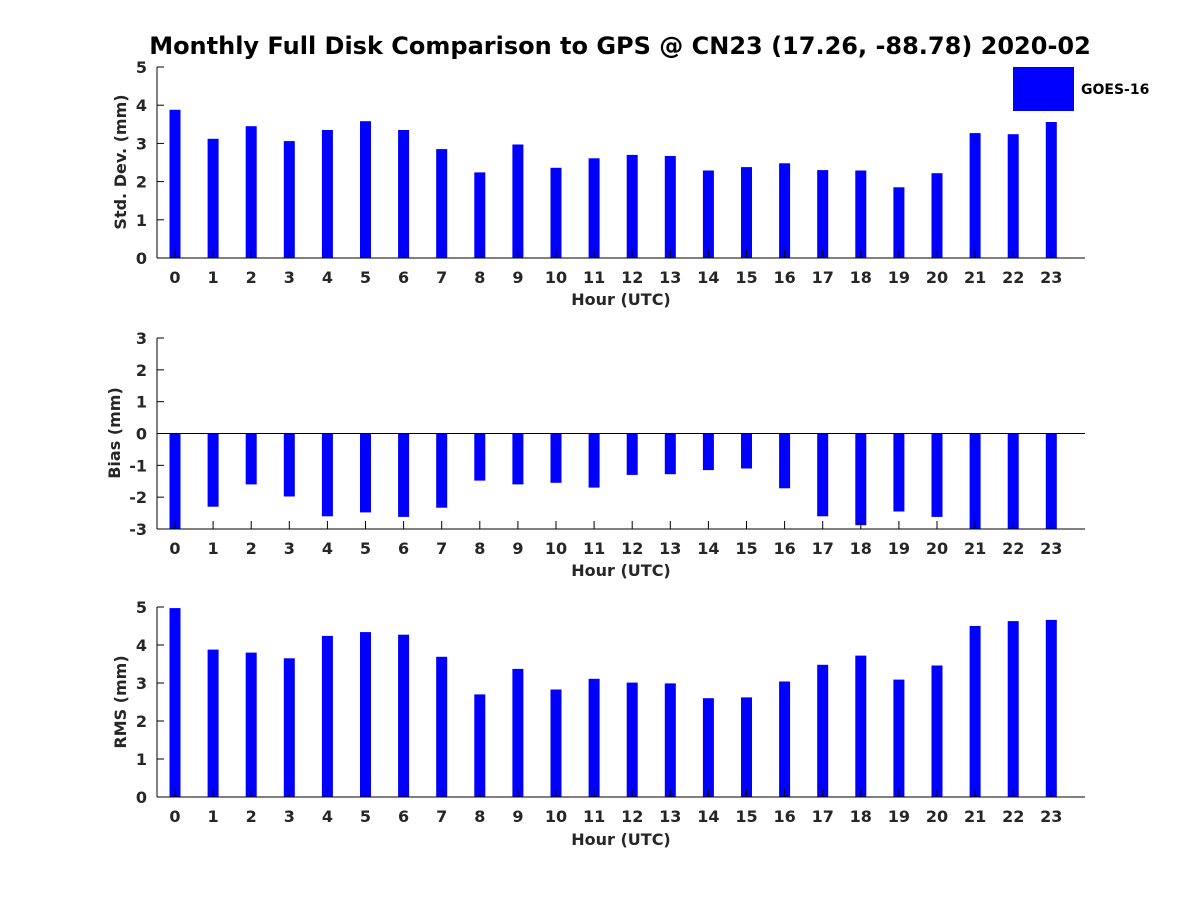  What do you see at coordinates (141, 220) in the screenshot?
I see `ytick-label-stddev: 1` at bounding box center [141, 220].